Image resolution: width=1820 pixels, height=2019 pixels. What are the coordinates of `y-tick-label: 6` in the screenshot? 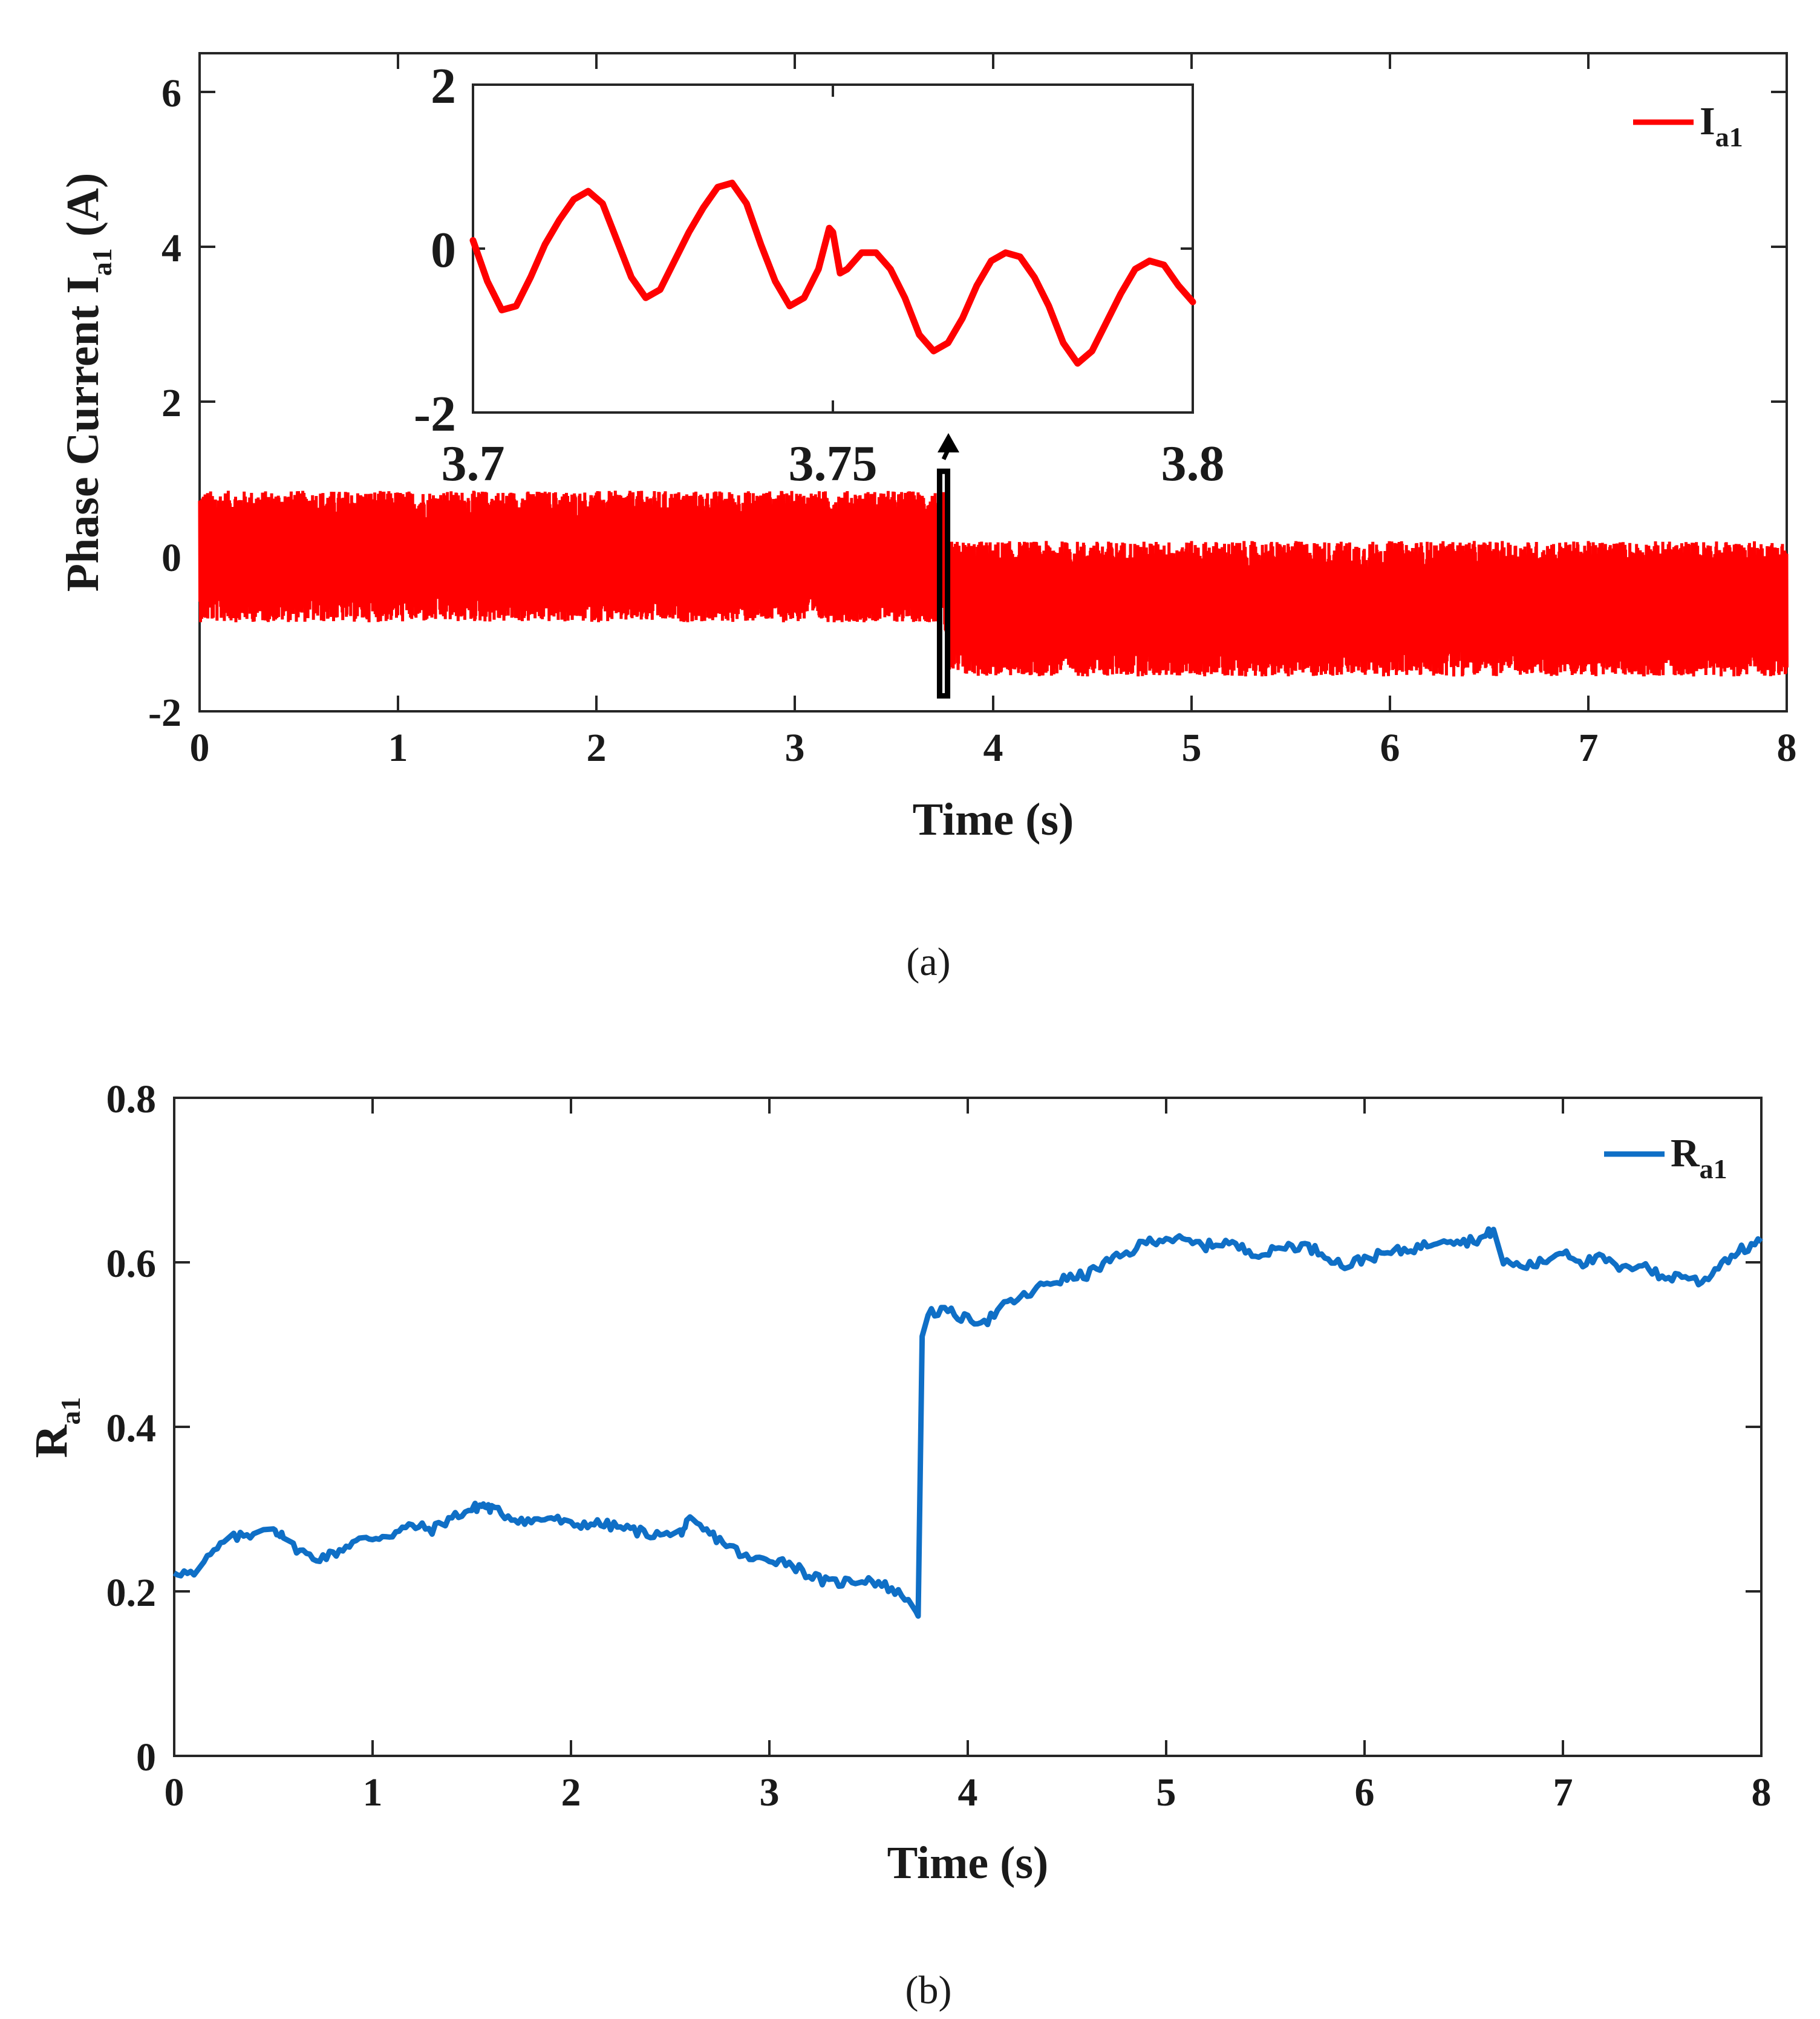 It's located at (171, 93).